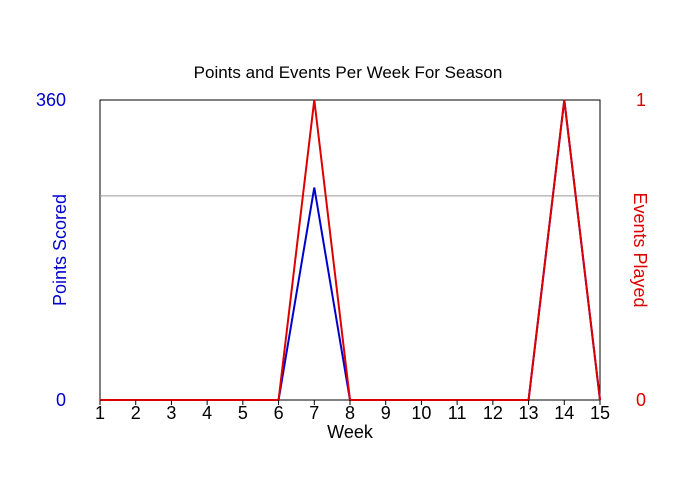  Describe the element at coordinates (207, 413) in the screenshot. I see `x-tick-label: 4` at that location.